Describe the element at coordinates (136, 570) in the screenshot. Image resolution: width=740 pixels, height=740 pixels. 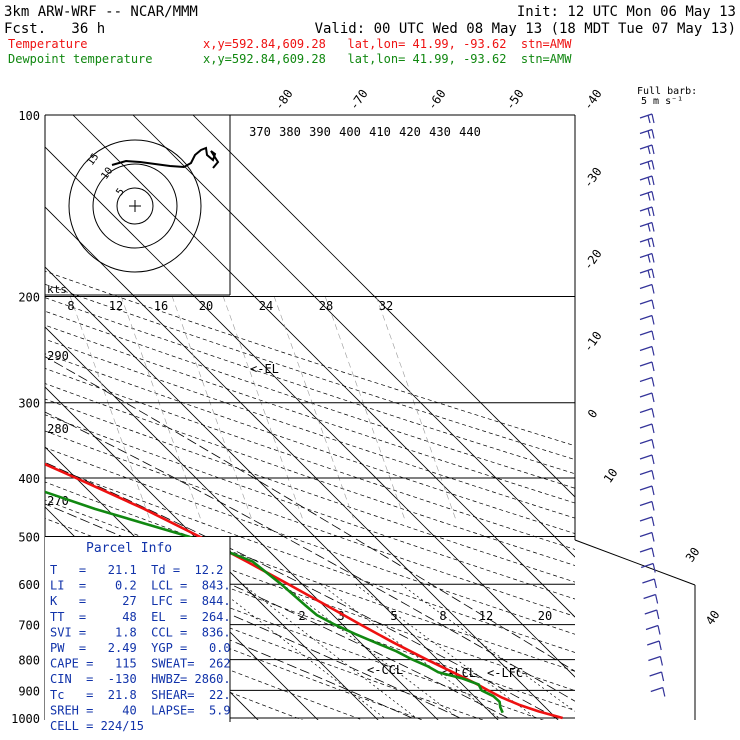
I see `parcel-info-row: T = 21.1 Td = 12.2` at that location.